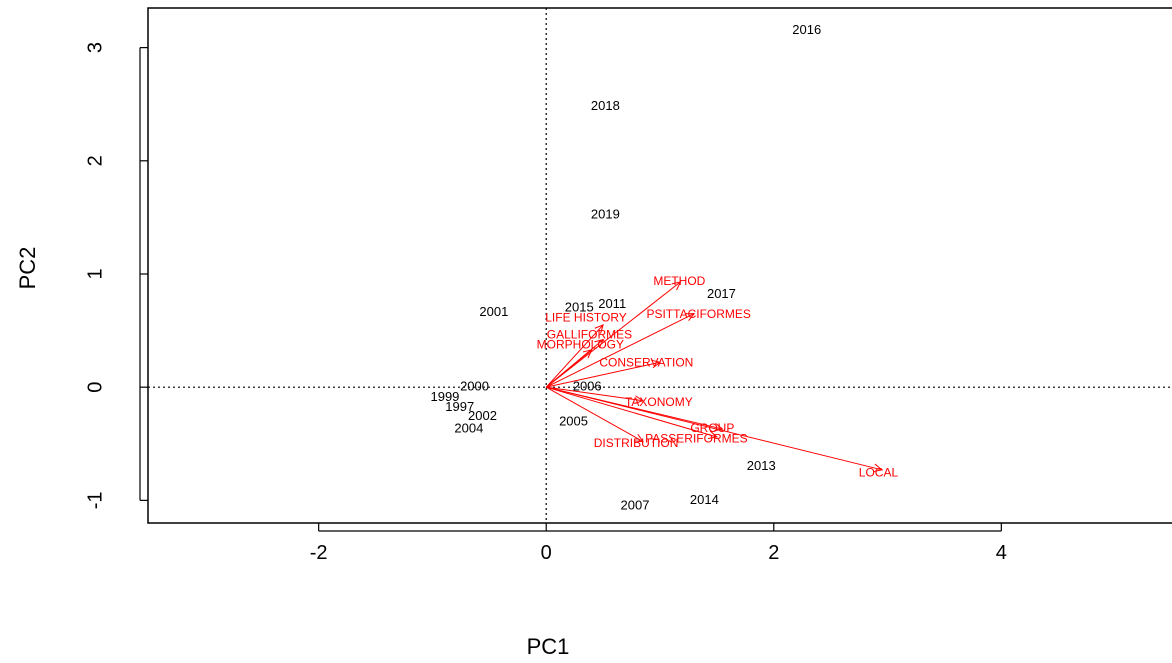 The width and height of the screenshot is (1172, 663). What do you see at coordinates (646, 363) in the screenshot?
I see `loading-label: CONSERVATION` at bounding box center [646, 363].